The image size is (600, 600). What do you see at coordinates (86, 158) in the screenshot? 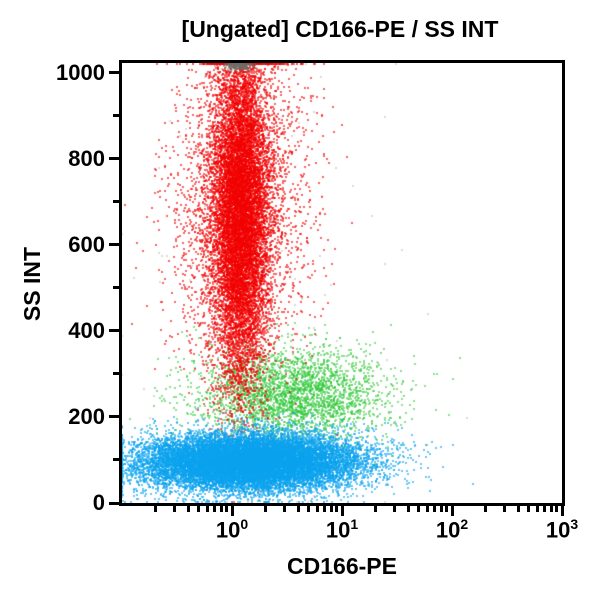
I see `y-tick-label: 800` at bounding box center [86, 158].